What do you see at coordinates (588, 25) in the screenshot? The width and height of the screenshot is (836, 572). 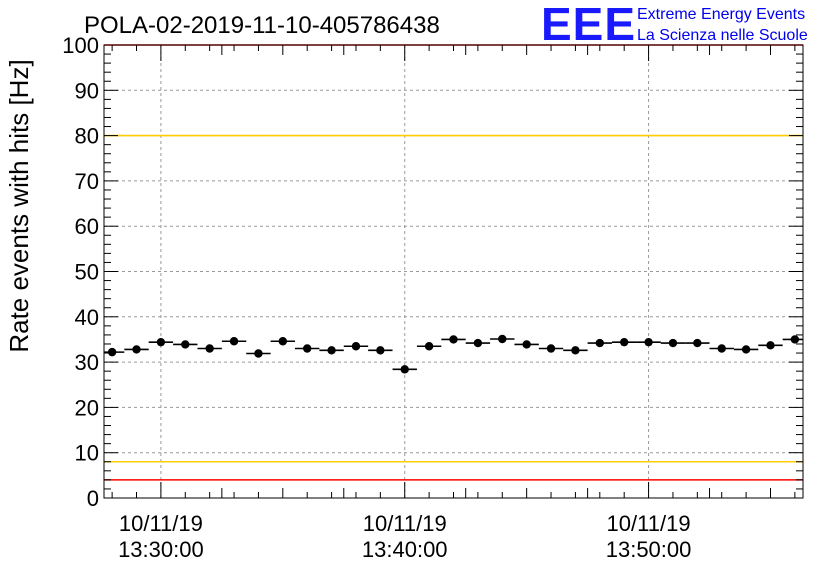 I see `logo-letters: EEE` at bounding box center [588, 25].